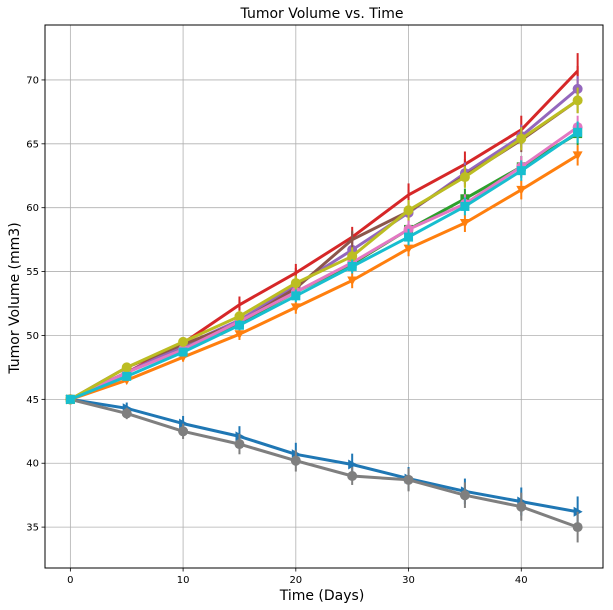  What do you see at coordinates (322, 14) in the screenshot?
I see `chart-title: Tumor Volume vs. Time` at bounding box center [322, 14].